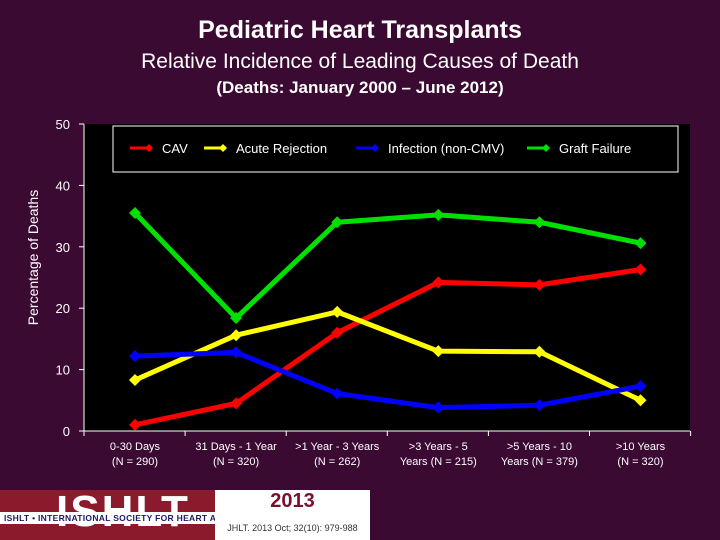 The width and height of the screenshot is (720, 540). What do you see at coordinates (539, 454) in the screenshot?
I see `x-tick-label: >5 Years - 10 Years (N = 379)` at bounding box center [539, 454].